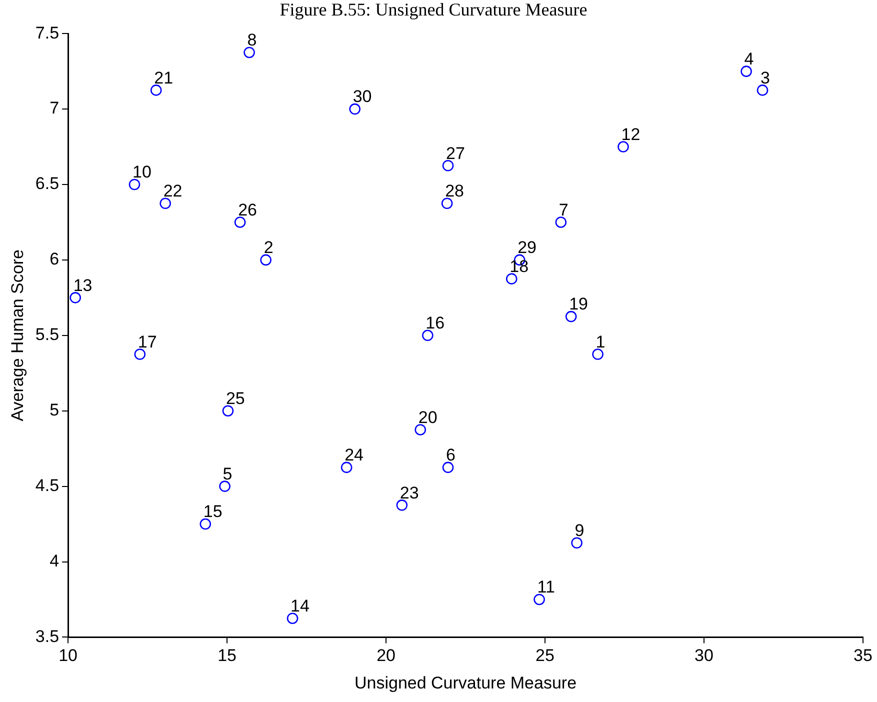 This screenshot has width=877, height=702. I want to click on y-tick-label: 4, so click(55, 560).